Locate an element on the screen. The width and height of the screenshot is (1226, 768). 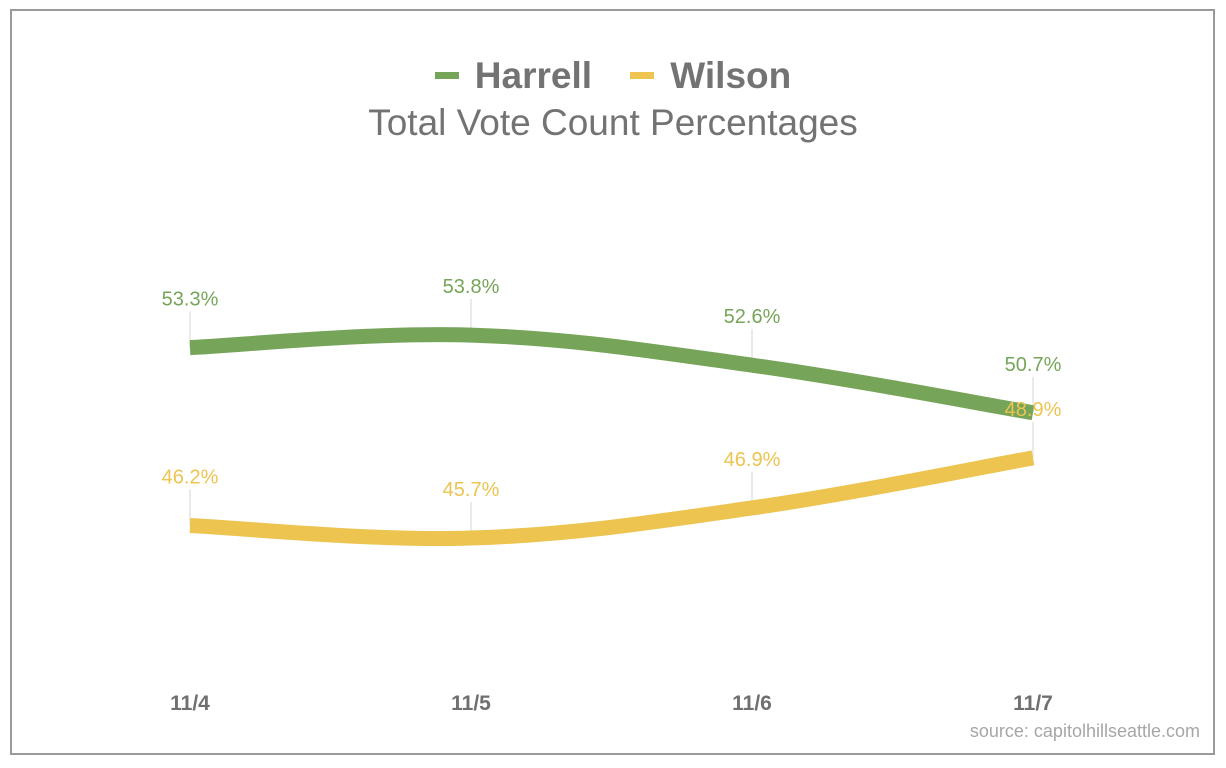
series-line-wilson is located at coordinates (612, 498).